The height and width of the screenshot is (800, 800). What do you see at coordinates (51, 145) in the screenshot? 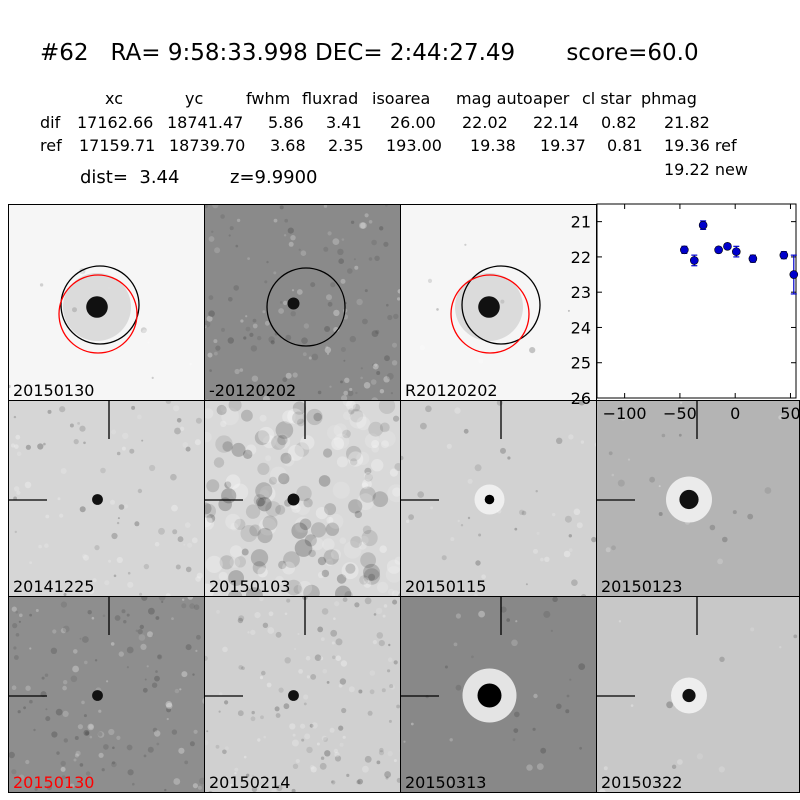
I see `row-label-ref: ref` at bounding box center [51, 145].